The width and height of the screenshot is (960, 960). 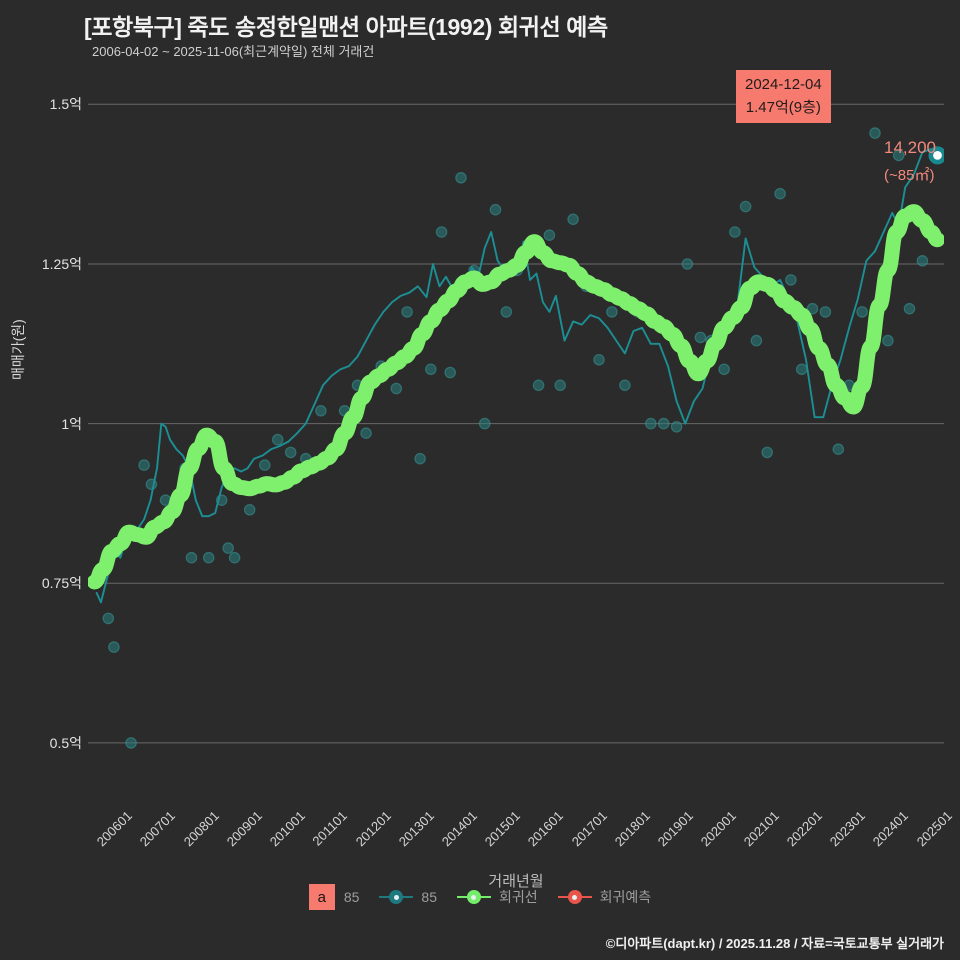 What do you see at coordinates (848, 829) in the screenshot?
I see `x-tick-label: 202301` at bounding box center [848, 829].